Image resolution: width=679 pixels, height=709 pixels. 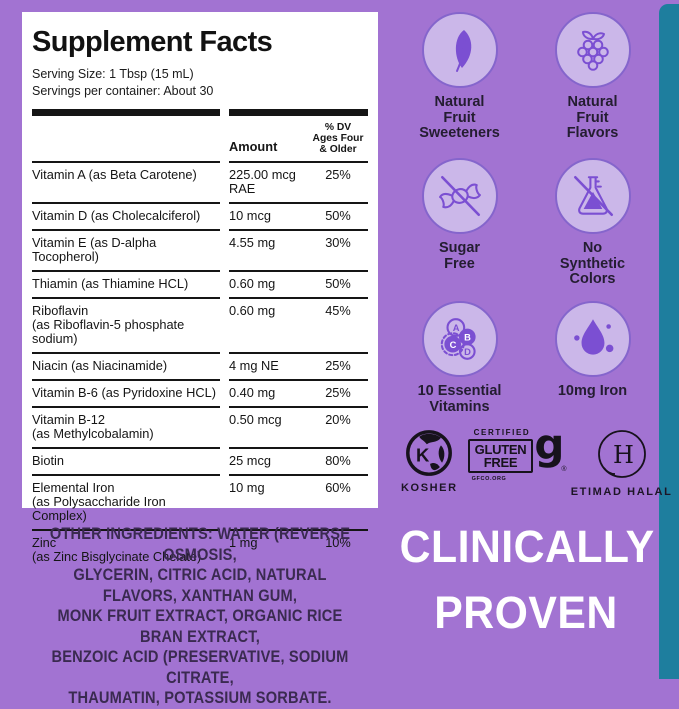 I want to click on header-bar-right, so click(x=298, y=112).